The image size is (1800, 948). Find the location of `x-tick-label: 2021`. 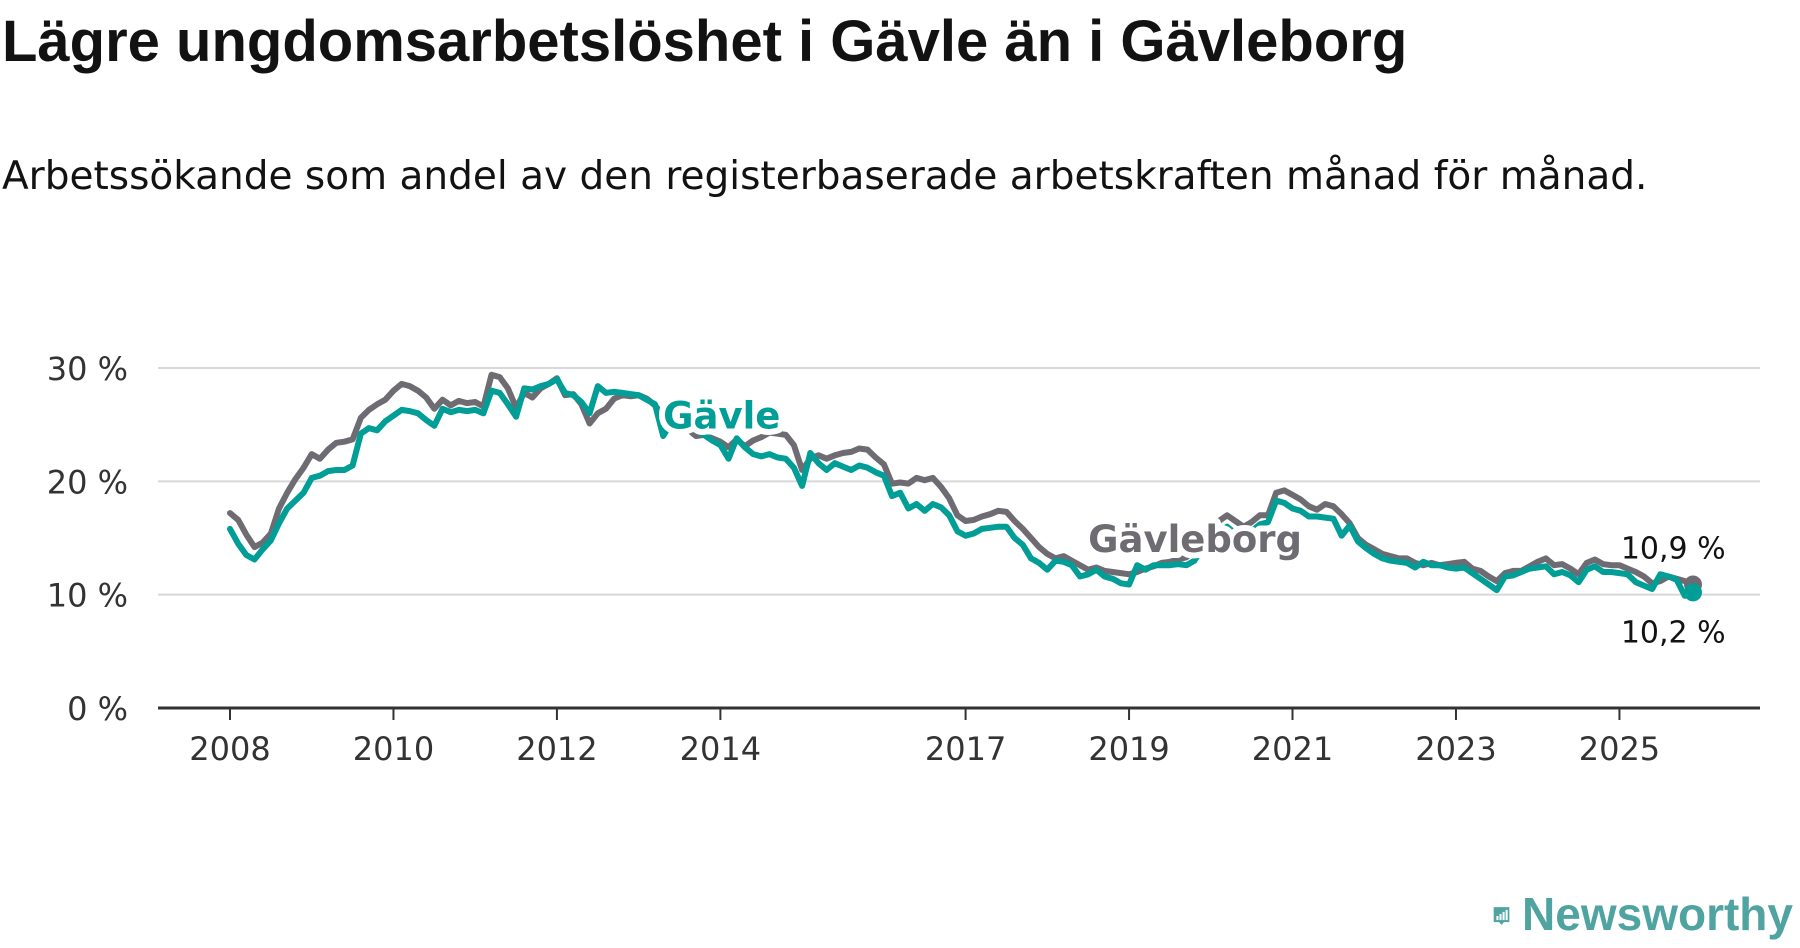

x-tick-label: 2021 is located at coordinates (1292, 749).